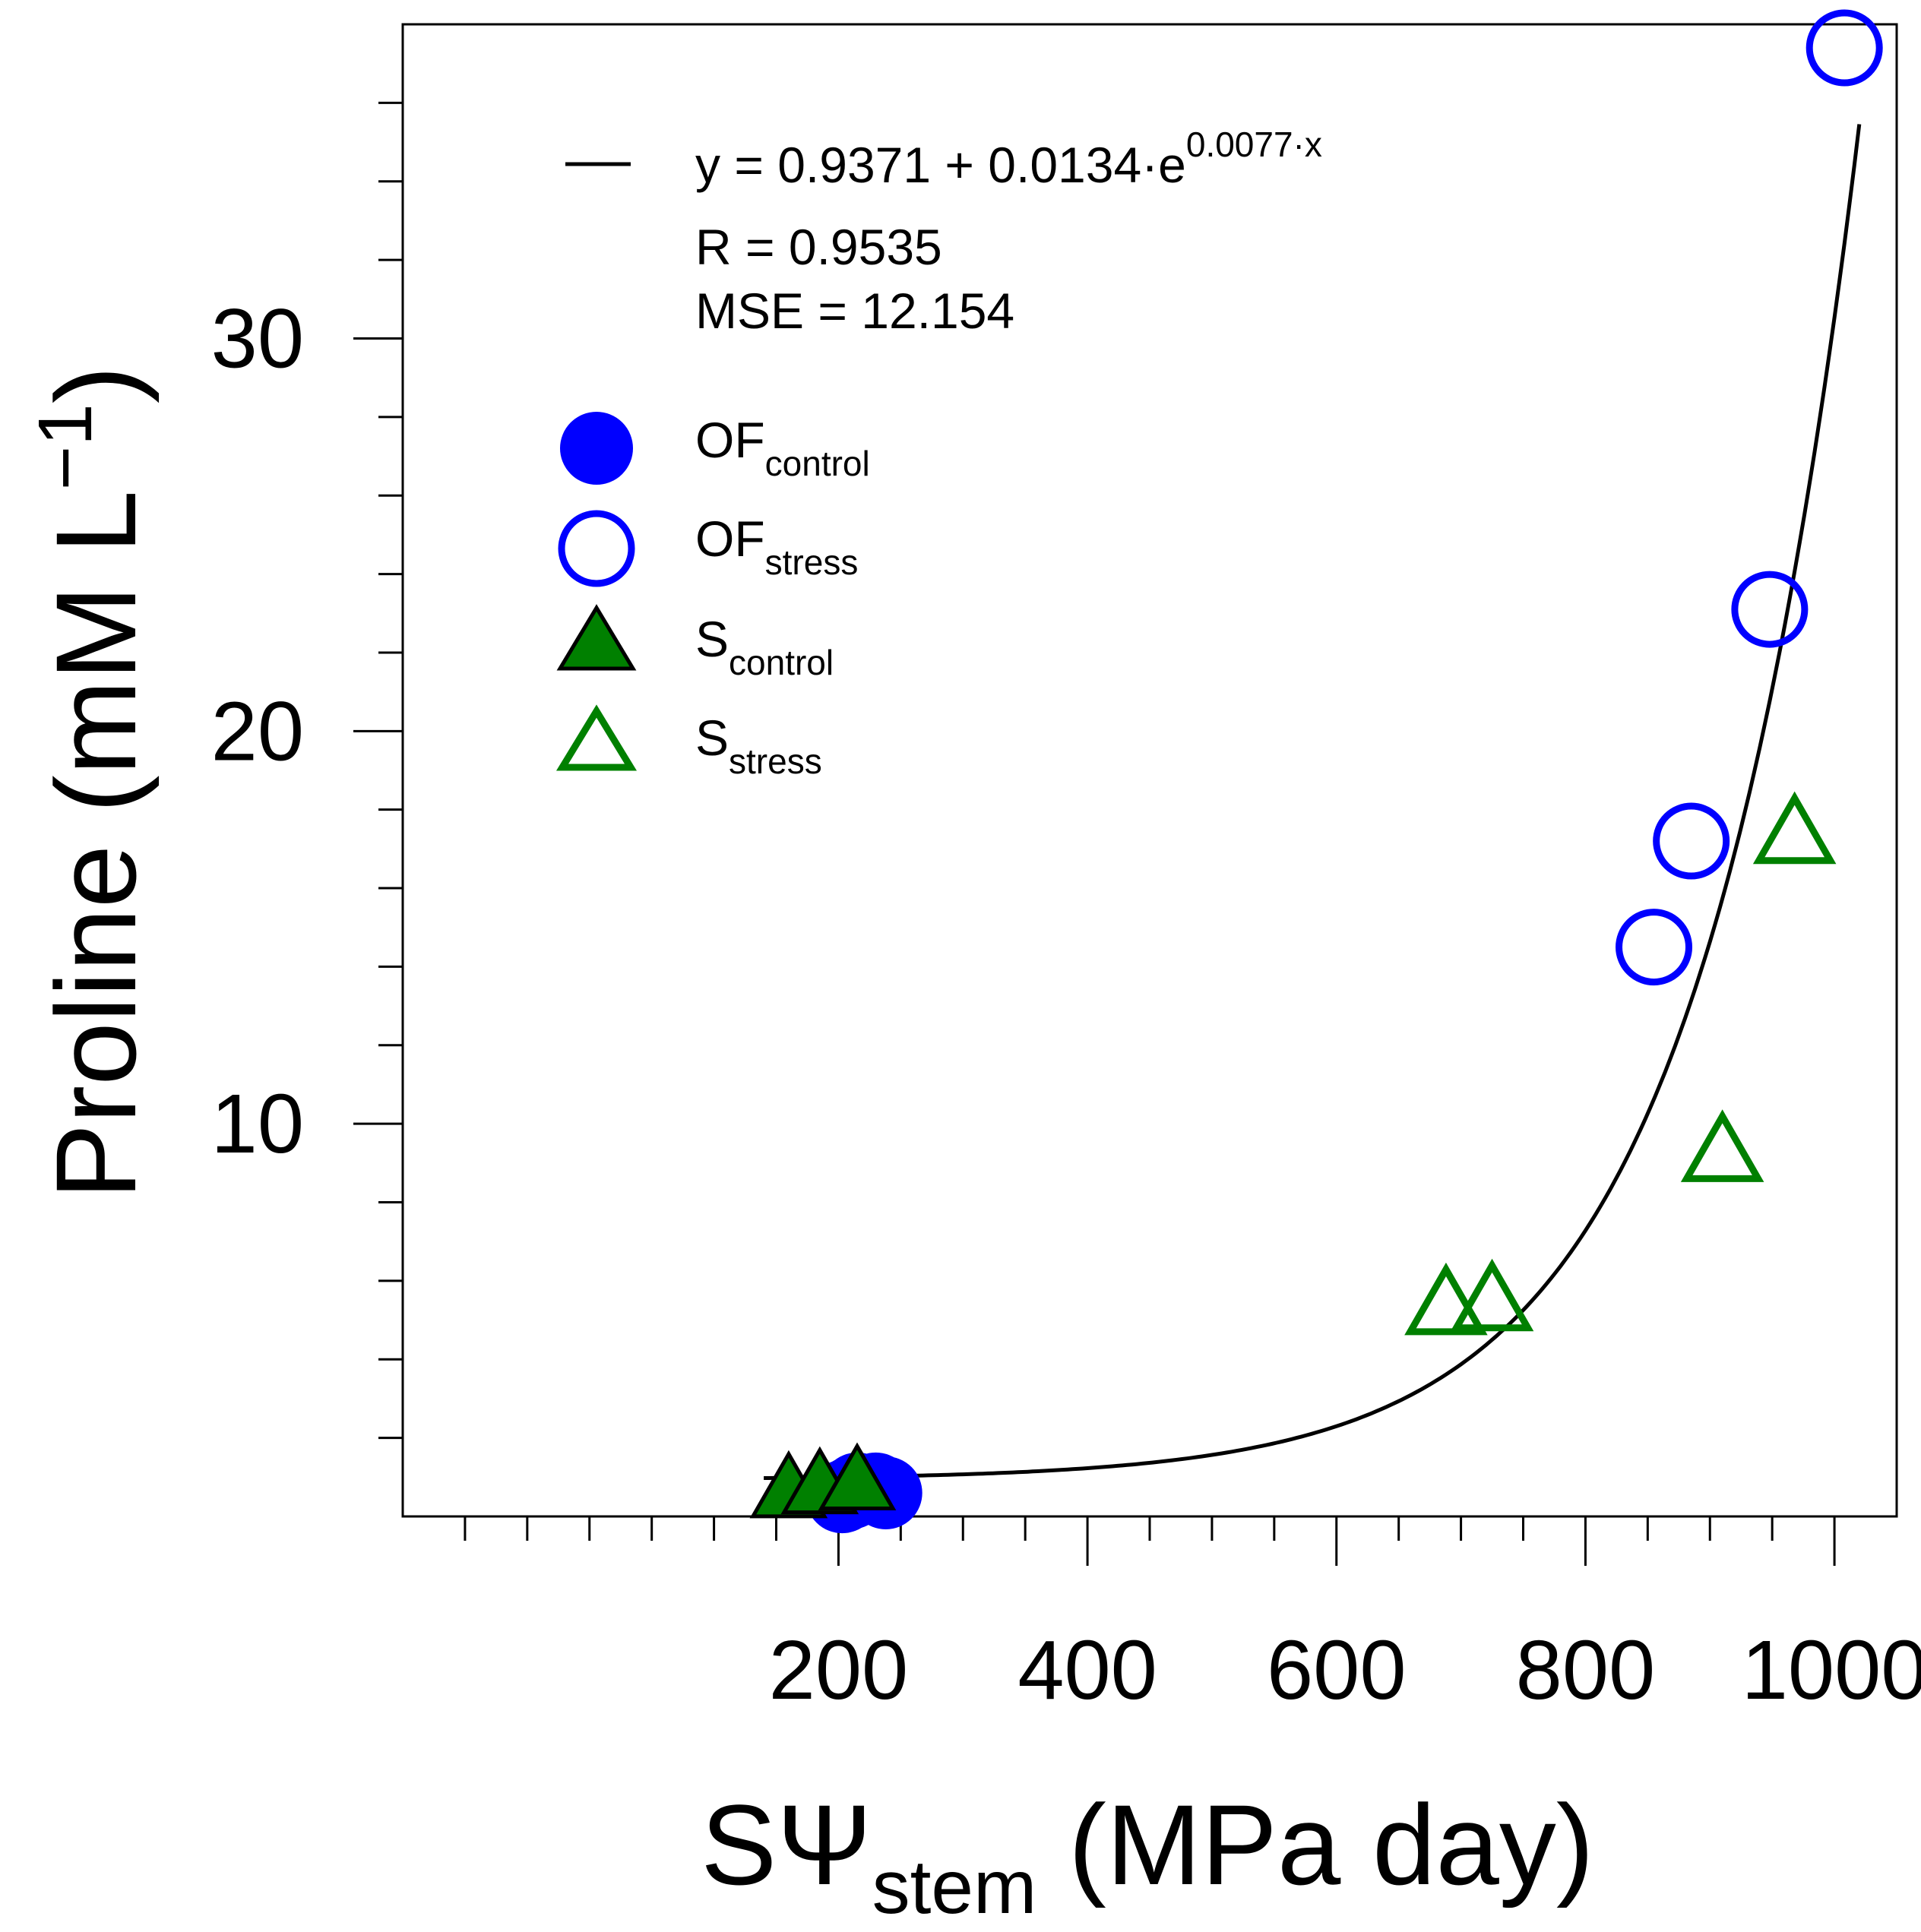 This screenshot has height=1932, width=1921. What do you see at coordinates (596, 737) in the screenshot?
I see `legend-marker-s-stress` at bounding box center [596, 737].